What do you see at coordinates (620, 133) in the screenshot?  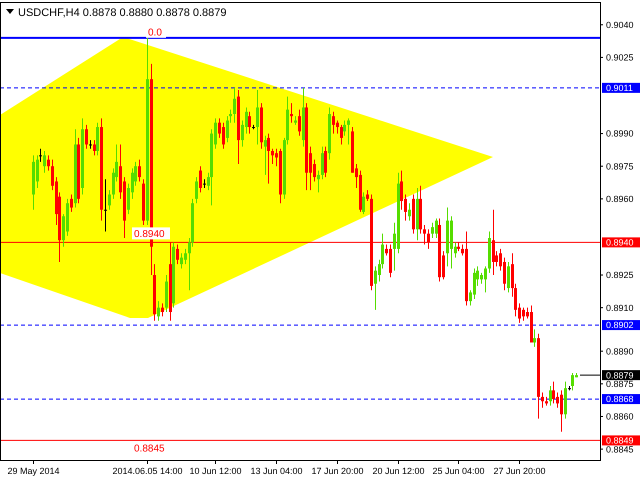 I see `y-tick-label: 0.8990` at bounding box center [620, 133].